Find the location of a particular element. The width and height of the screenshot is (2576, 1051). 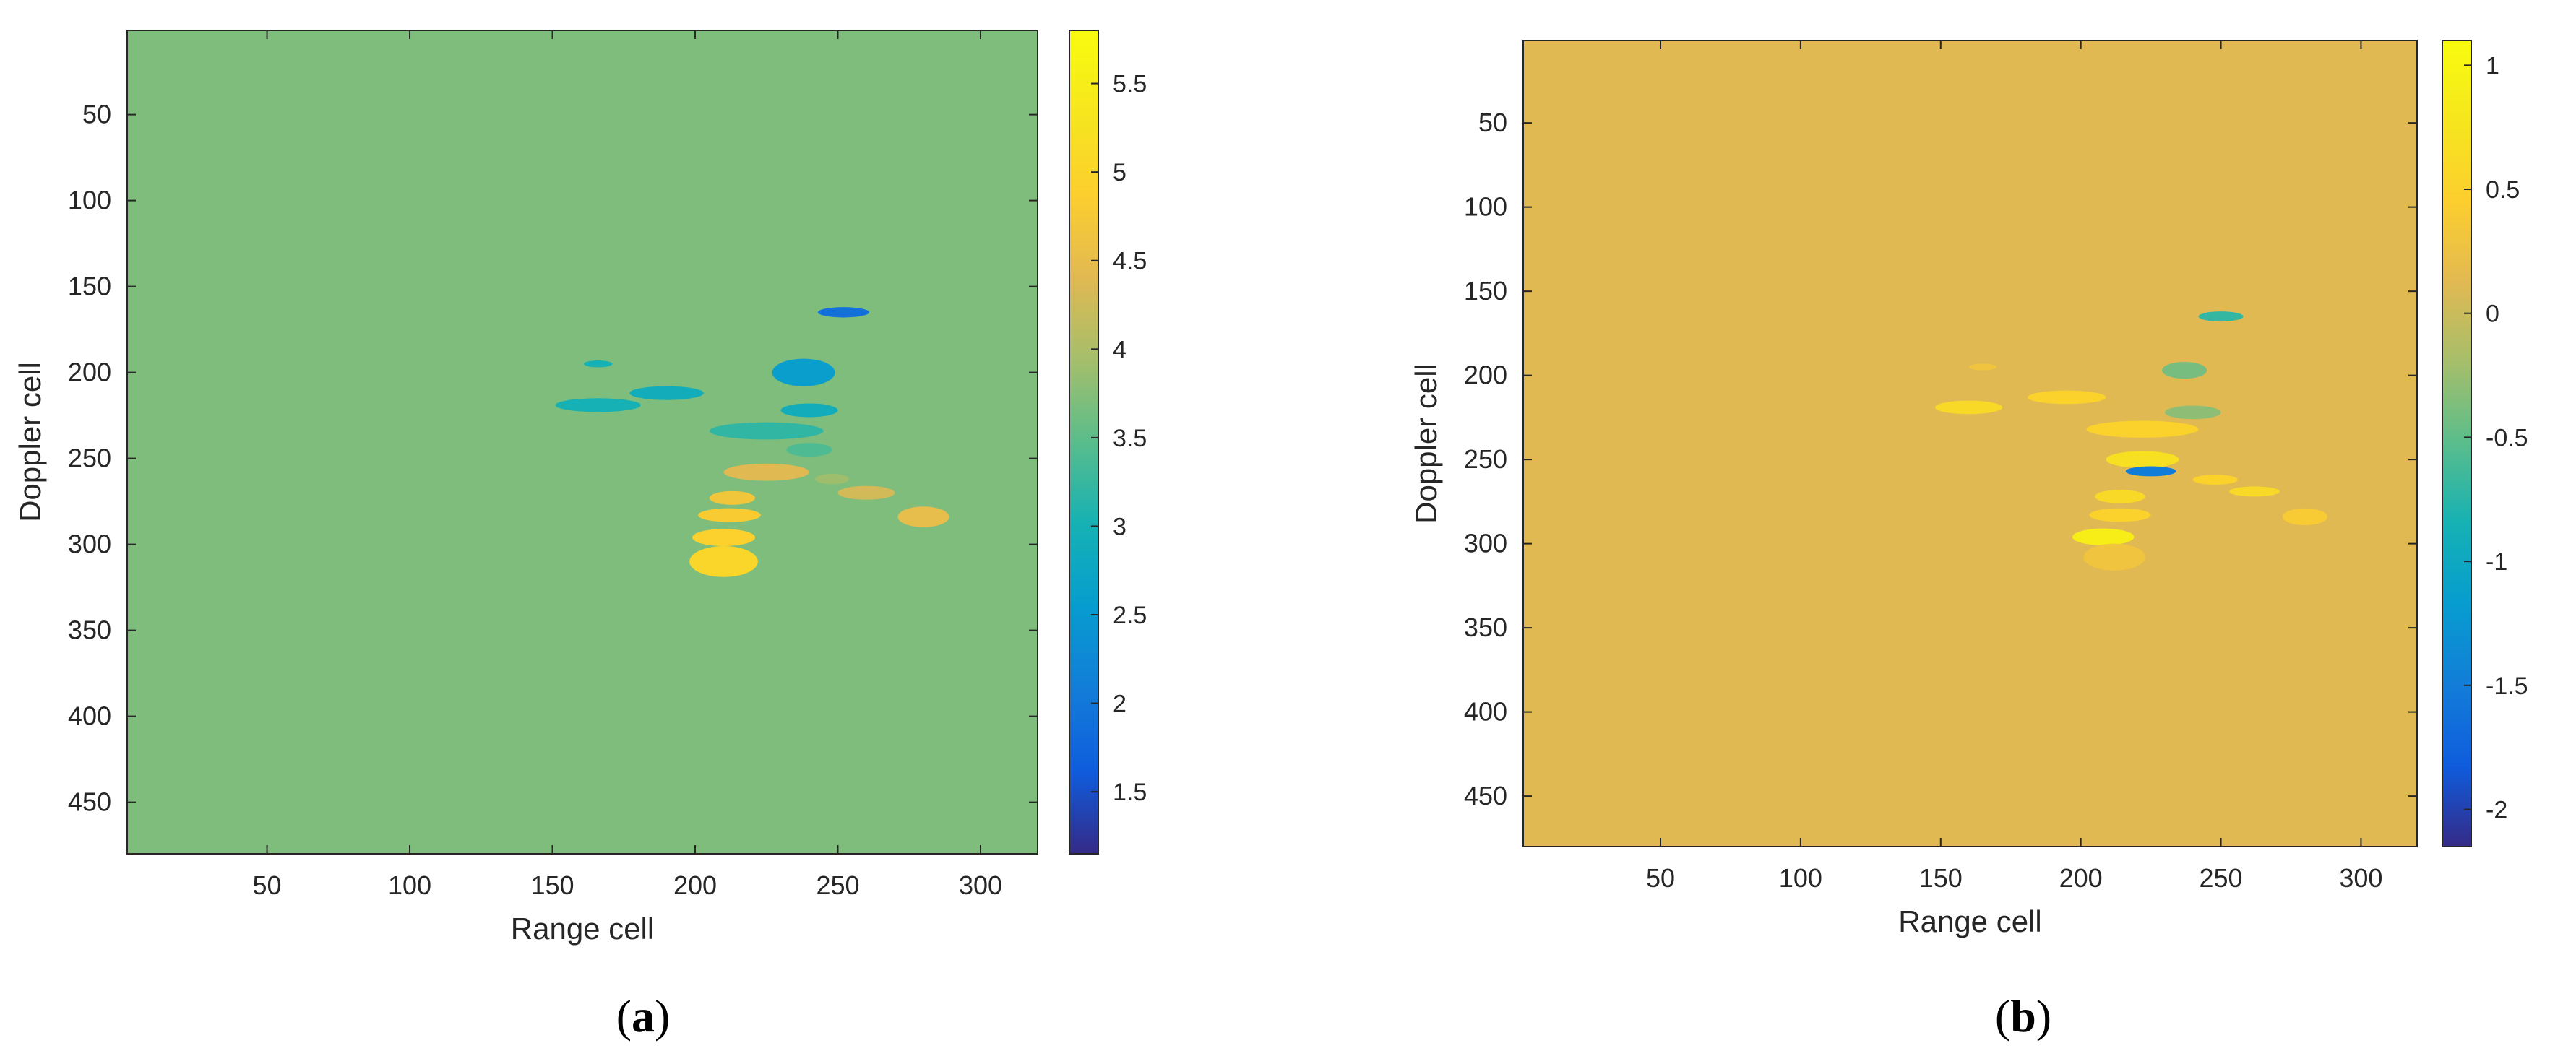

colorbar-tick-label: 2.5 is located at coordinates (1130, 615).